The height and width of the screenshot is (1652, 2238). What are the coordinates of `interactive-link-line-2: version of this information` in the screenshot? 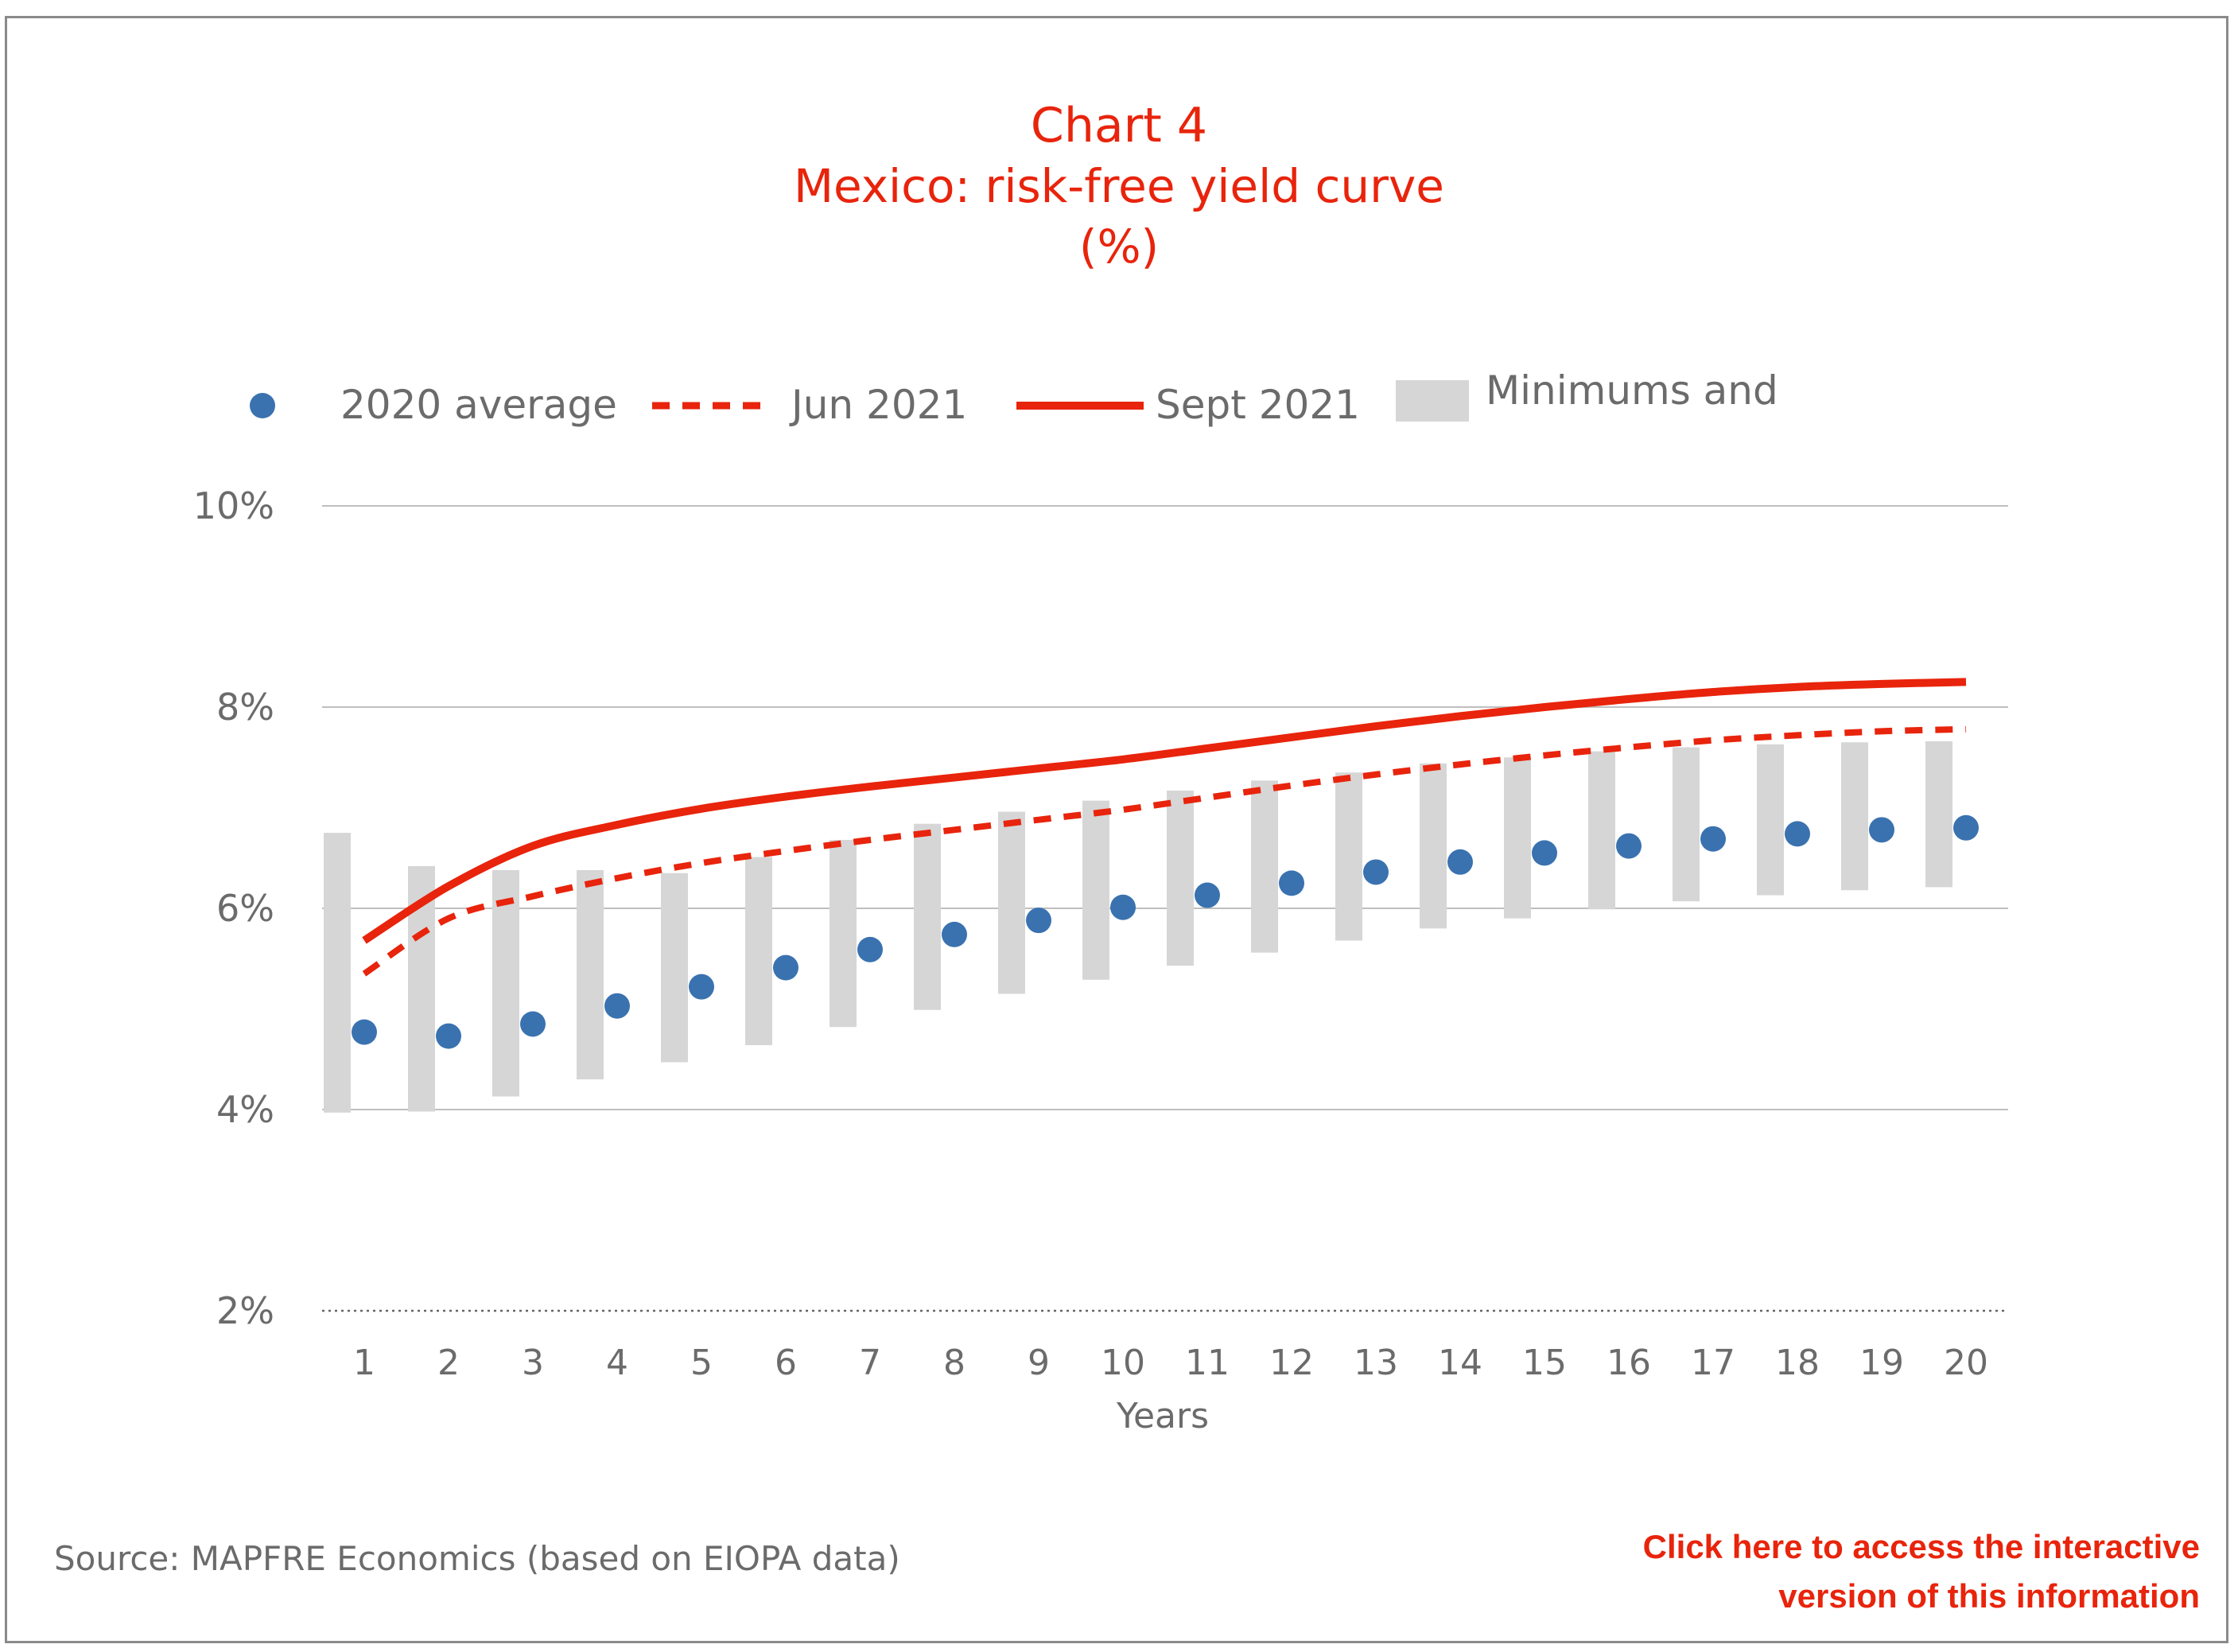 It's located at (1989, 1596).